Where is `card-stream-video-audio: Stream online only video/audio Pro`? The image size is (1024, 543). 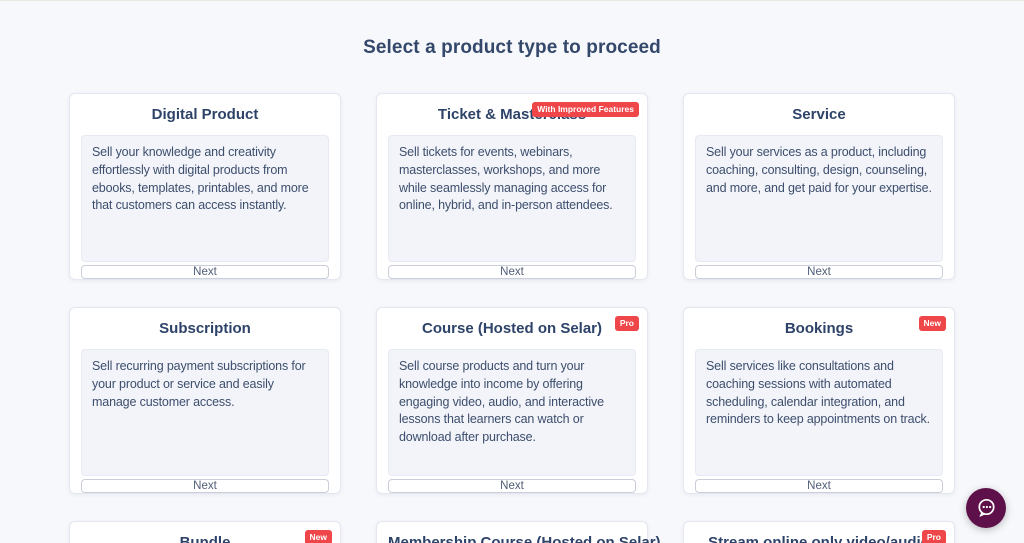
card-stream-video-audio: Stream online only video/audio Pro is located at coordinates (819, 532).